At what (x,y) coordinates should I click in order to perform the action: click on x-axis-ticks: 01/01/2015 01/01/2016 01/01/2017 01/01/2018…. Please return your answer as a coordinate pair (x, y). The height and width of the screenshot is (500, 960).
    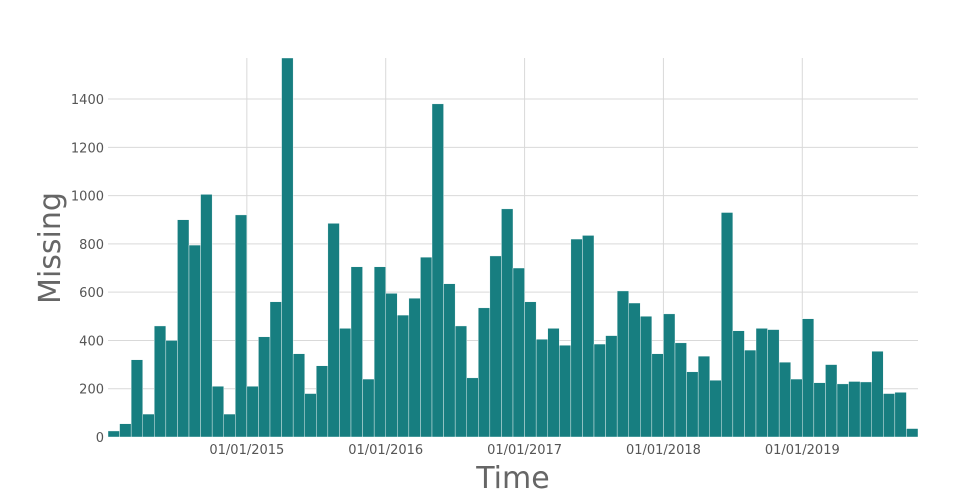
    Looking at the image, I should click on (524, 450).